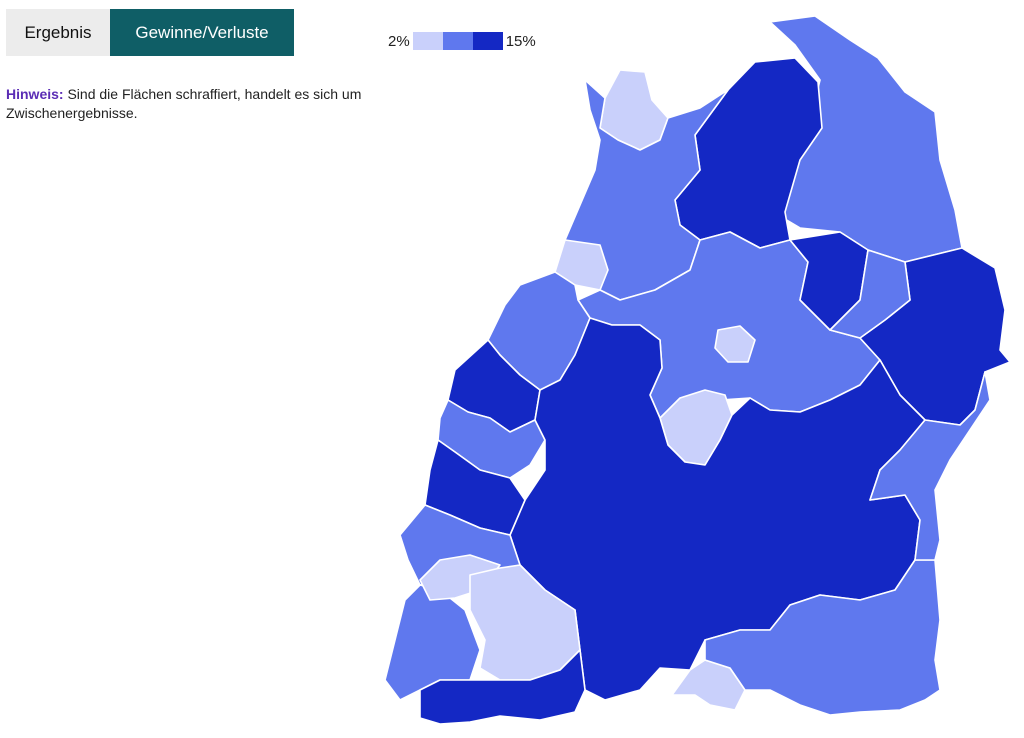 Image resolution: width=1024 pixels, height=738 pixels. I want to click on legend-swatch-low, so click(427, 41).